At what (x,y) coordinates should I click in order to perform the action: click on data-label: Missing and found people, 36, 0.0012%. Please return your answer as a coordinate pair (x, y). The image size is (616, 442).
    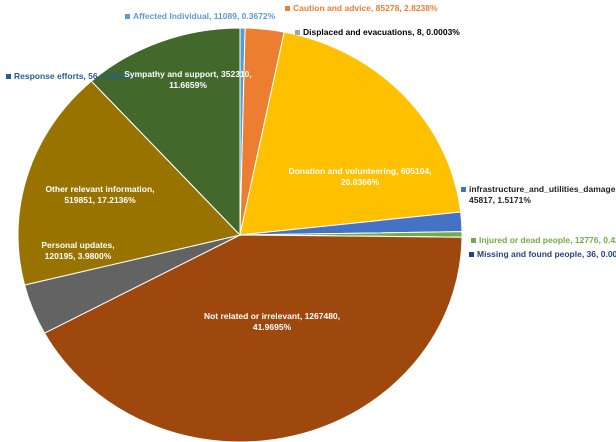
    Looking at the image, I should click on (546, 254).